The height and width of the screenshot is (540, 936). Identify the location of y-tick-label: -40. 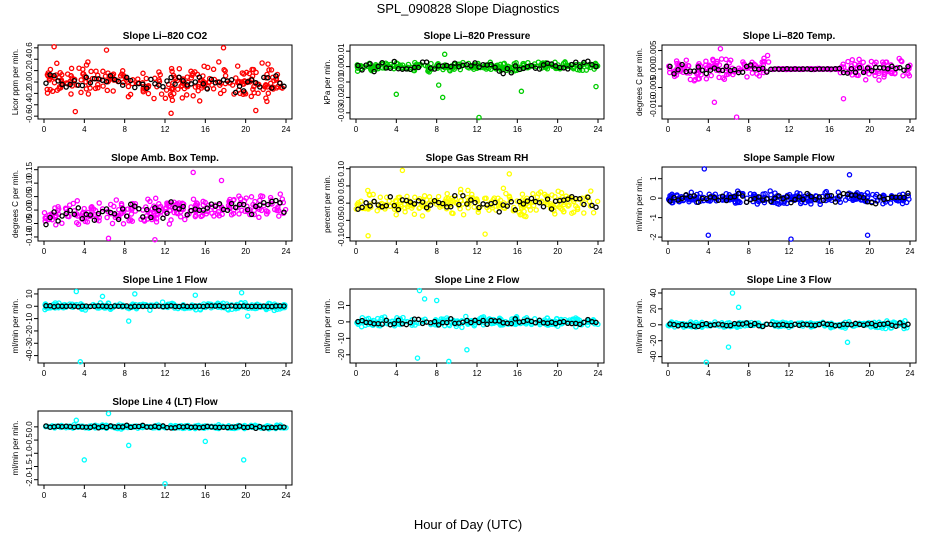
(653, 356).